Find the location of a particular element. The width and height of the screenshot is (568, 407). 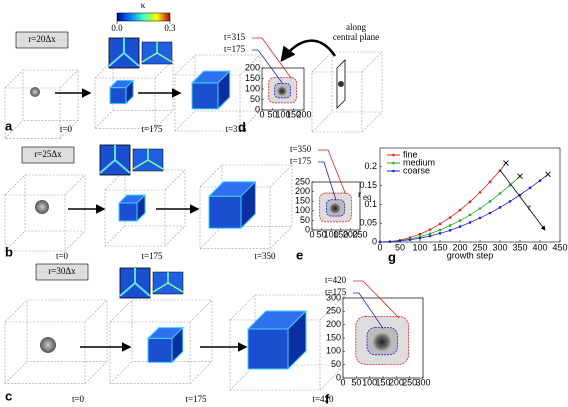

time-label: t=420 is located at coordinates (323, 399).